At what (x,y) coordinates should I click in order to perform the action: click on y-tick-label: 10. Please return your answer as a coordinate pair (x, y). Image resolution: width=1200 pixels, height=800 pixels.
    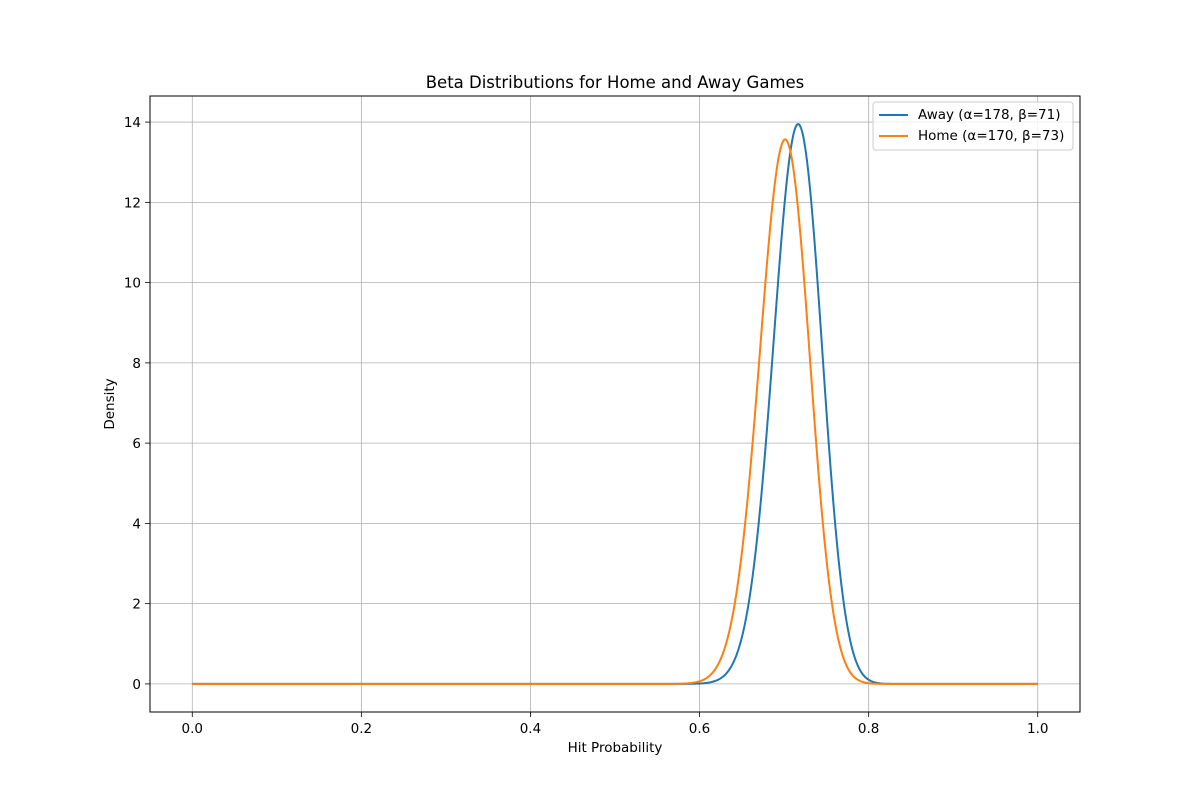
    Looking at the image, I should click on (132, 284).